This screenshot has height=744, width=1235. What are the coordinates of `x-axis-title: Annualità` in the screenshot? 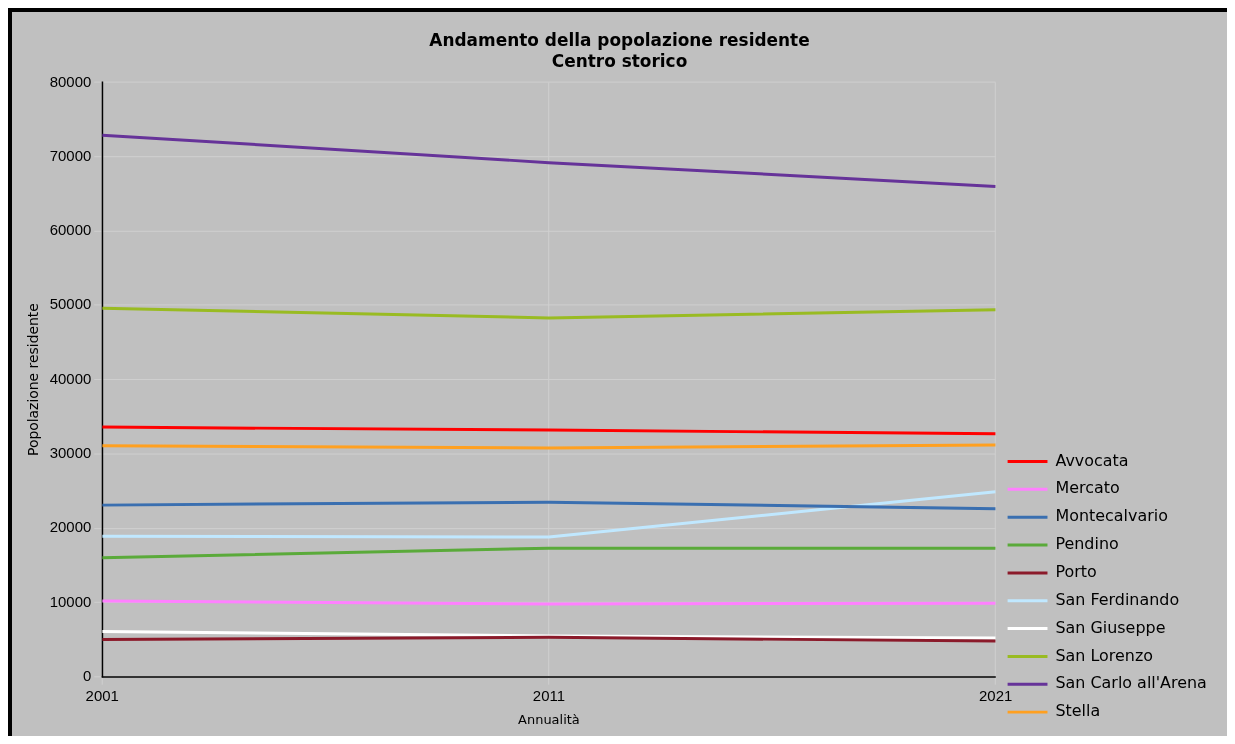 It's located at (549, 719).